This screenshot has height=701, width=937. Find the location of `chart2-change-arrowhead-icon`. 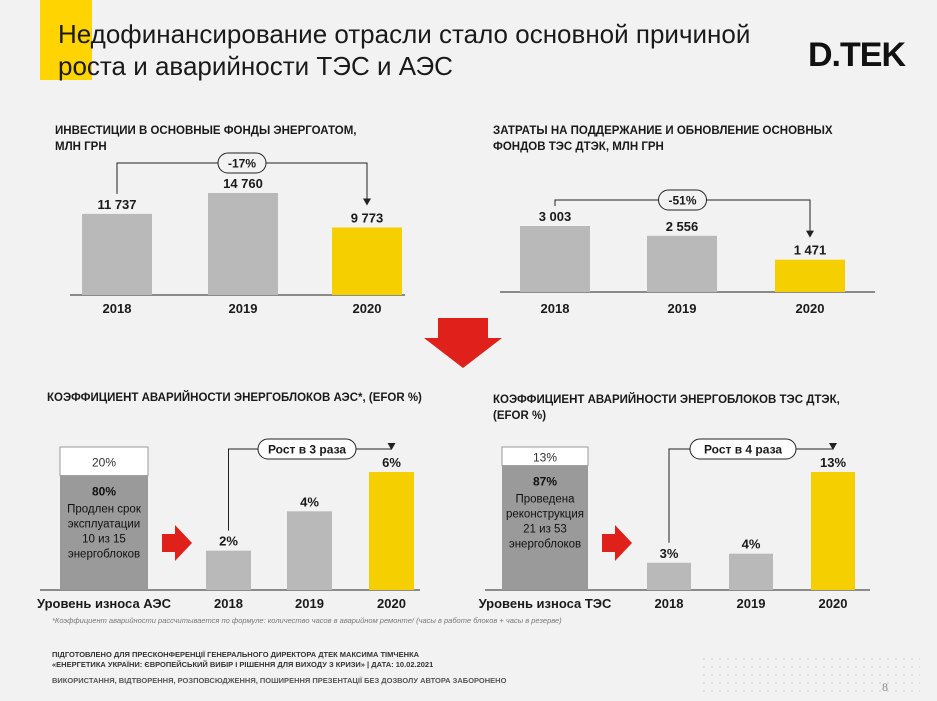

chart2-change-arrowhead-icon is located at coordinates (810, 234).